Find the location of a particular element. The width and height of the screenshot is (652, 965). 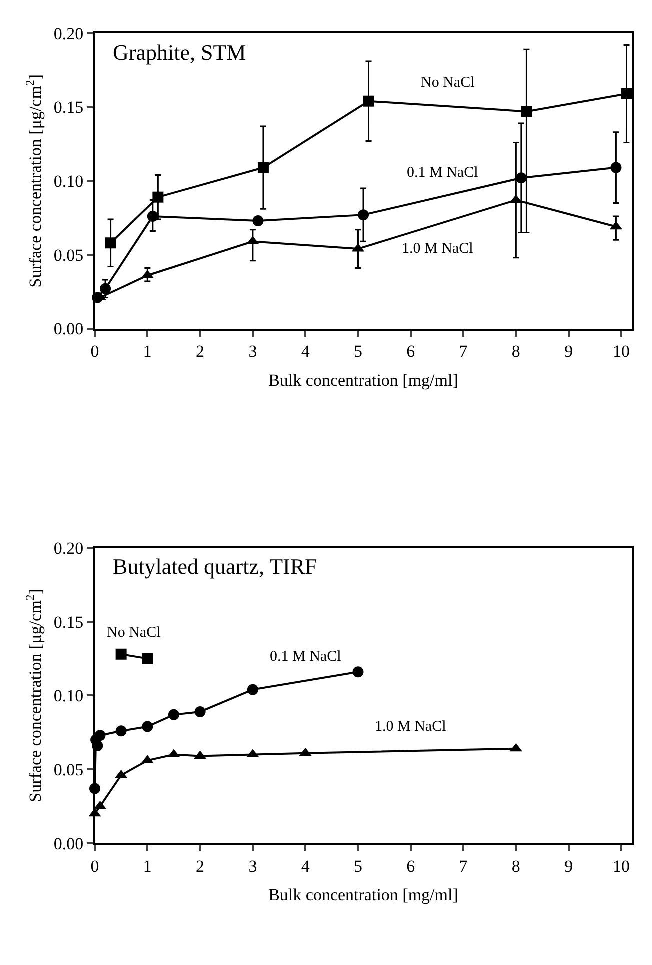

chart-title: Graphite, STM is located at coordinates (179, 52).